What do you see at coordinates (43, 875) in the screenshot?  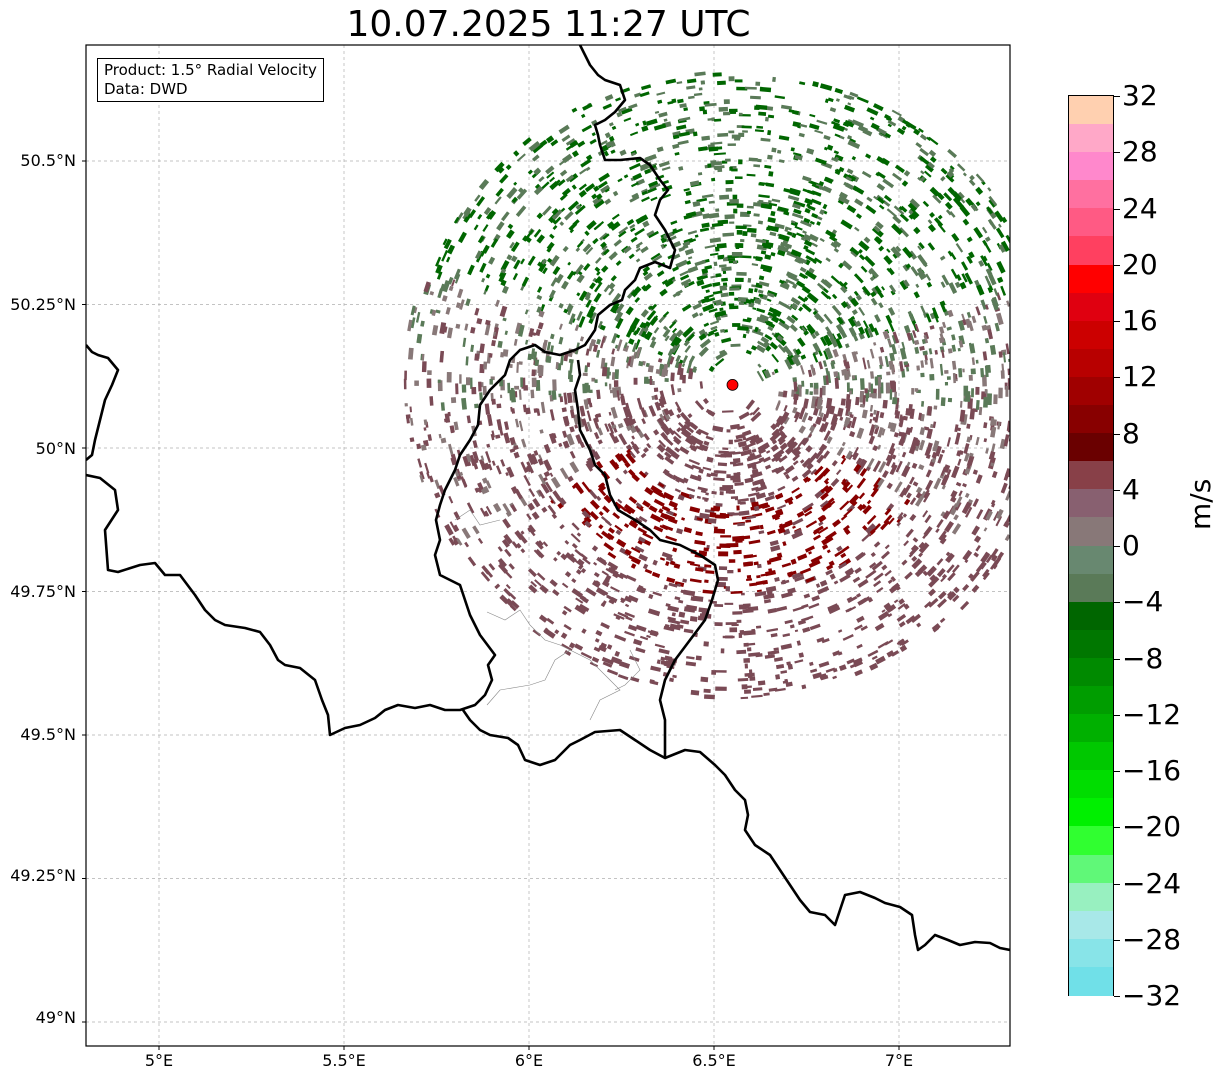 I see `lat-tick-label: 49.25°N` at bounding box center [43, 875].